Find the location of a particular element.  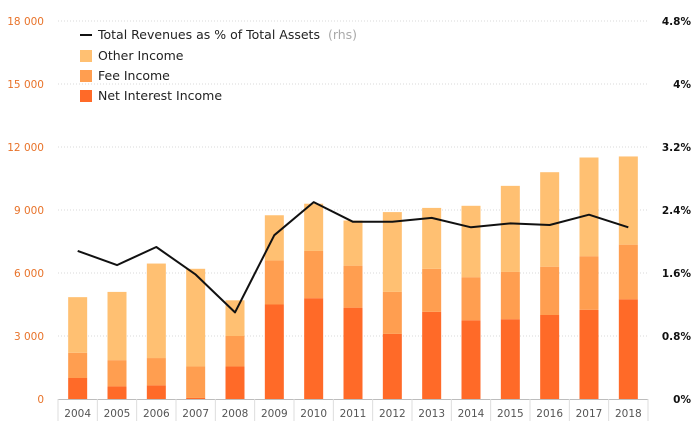

y-left-tick-label: 6 000 is located at coordinates (29, 274).